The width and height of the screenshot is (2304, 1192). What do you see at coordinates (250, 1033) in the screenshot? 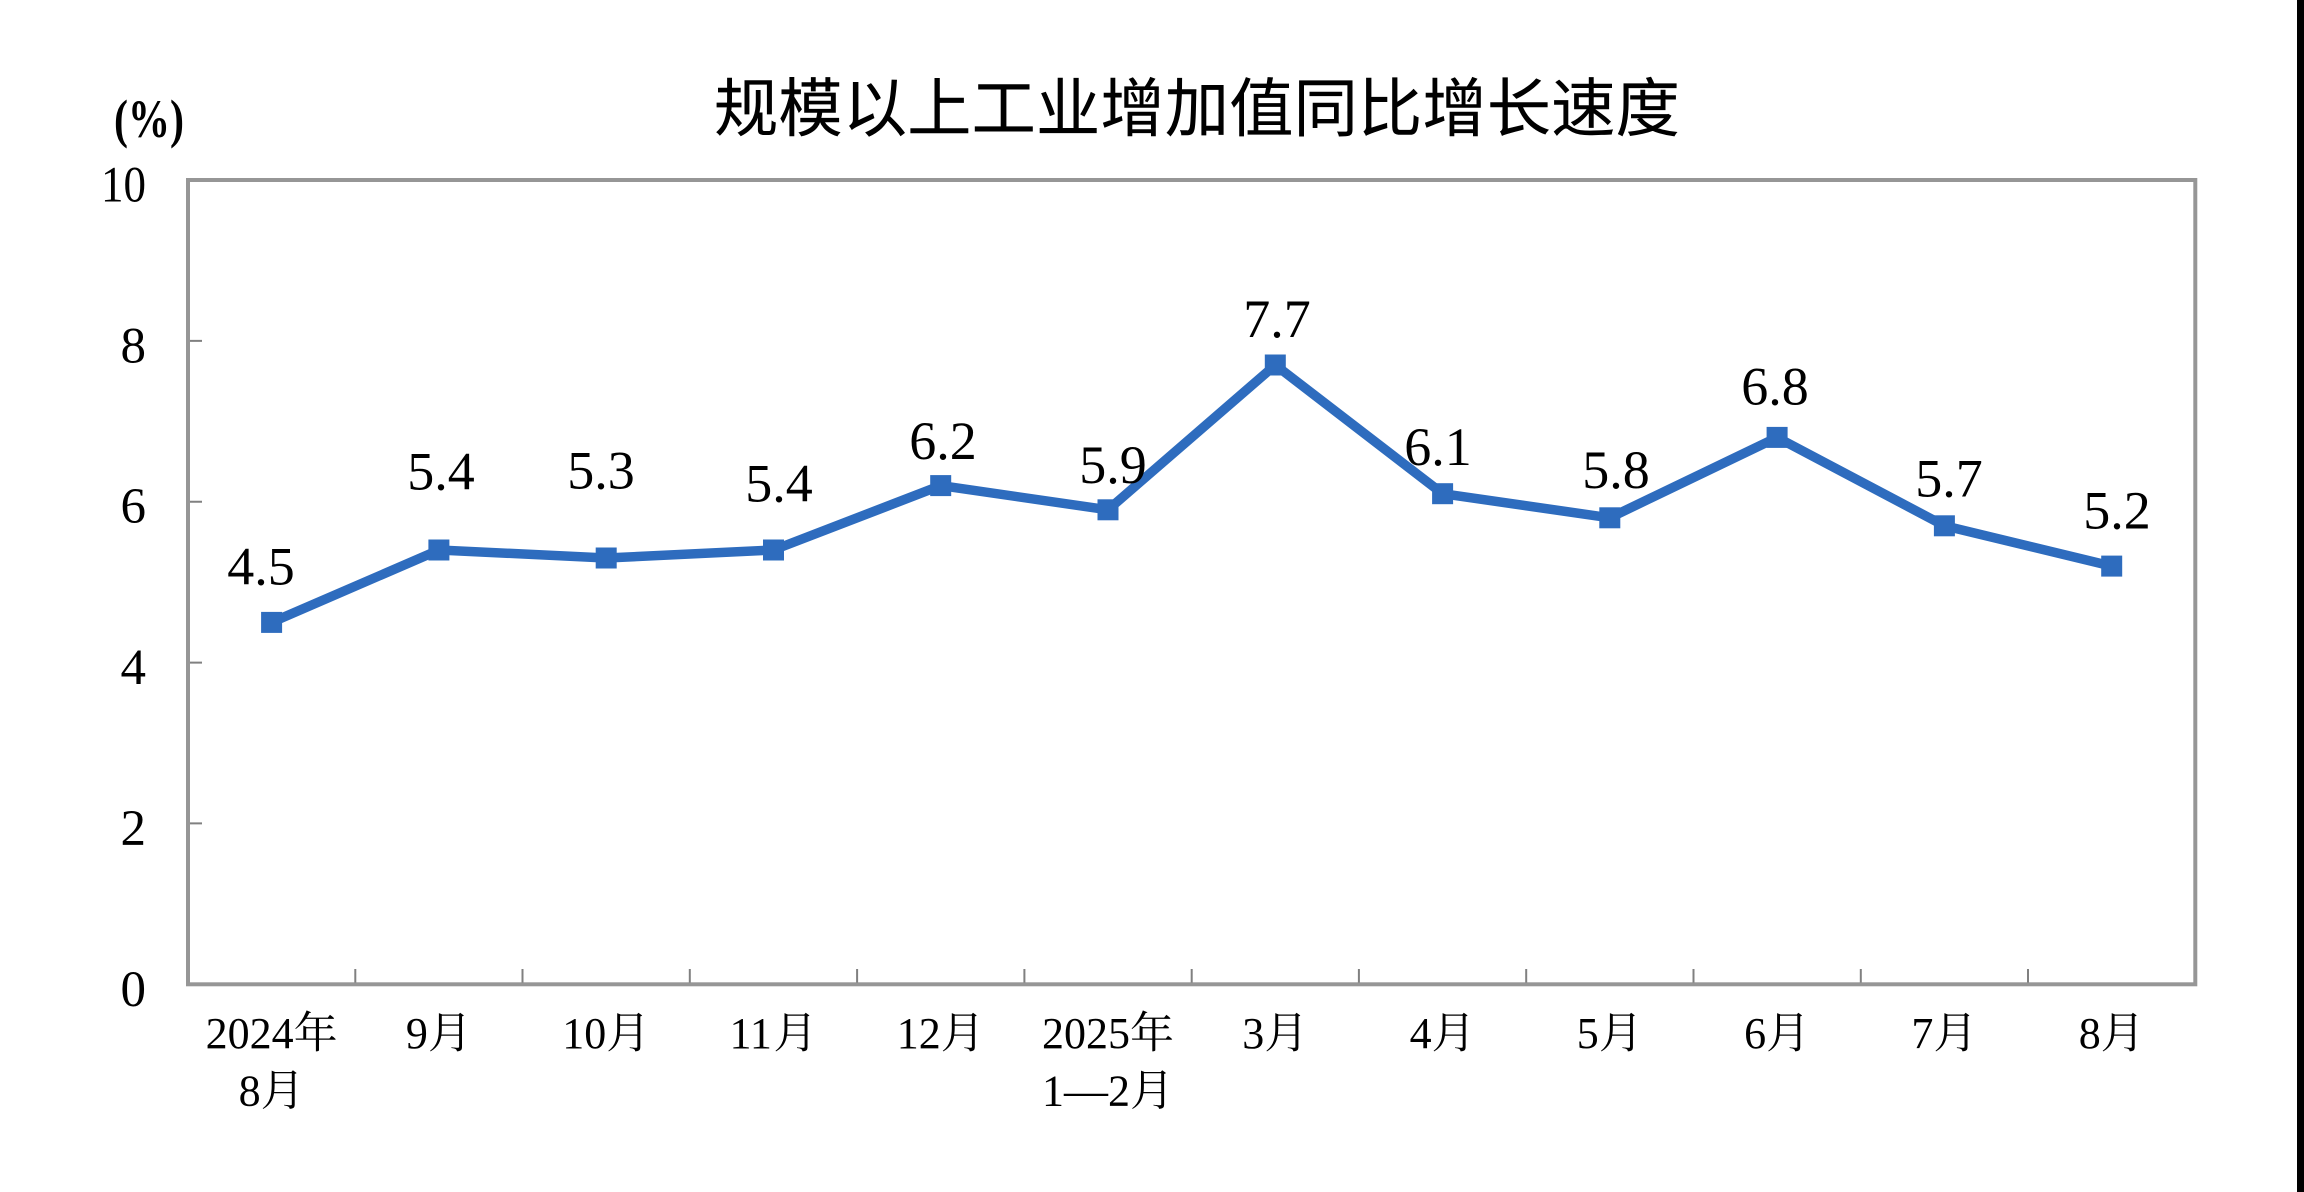
I see `svg-text: 2024` at bounding box center [250, 1033].